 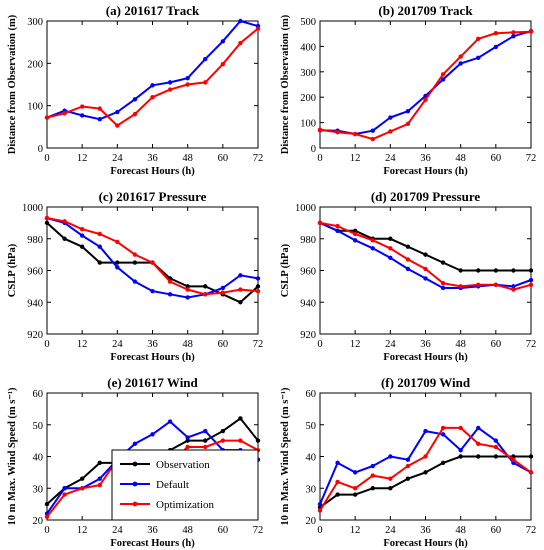 I want to click on y-axis-label: 10 m Max. Wind Speed (m s⁻¹), so click(x=12, y=456).